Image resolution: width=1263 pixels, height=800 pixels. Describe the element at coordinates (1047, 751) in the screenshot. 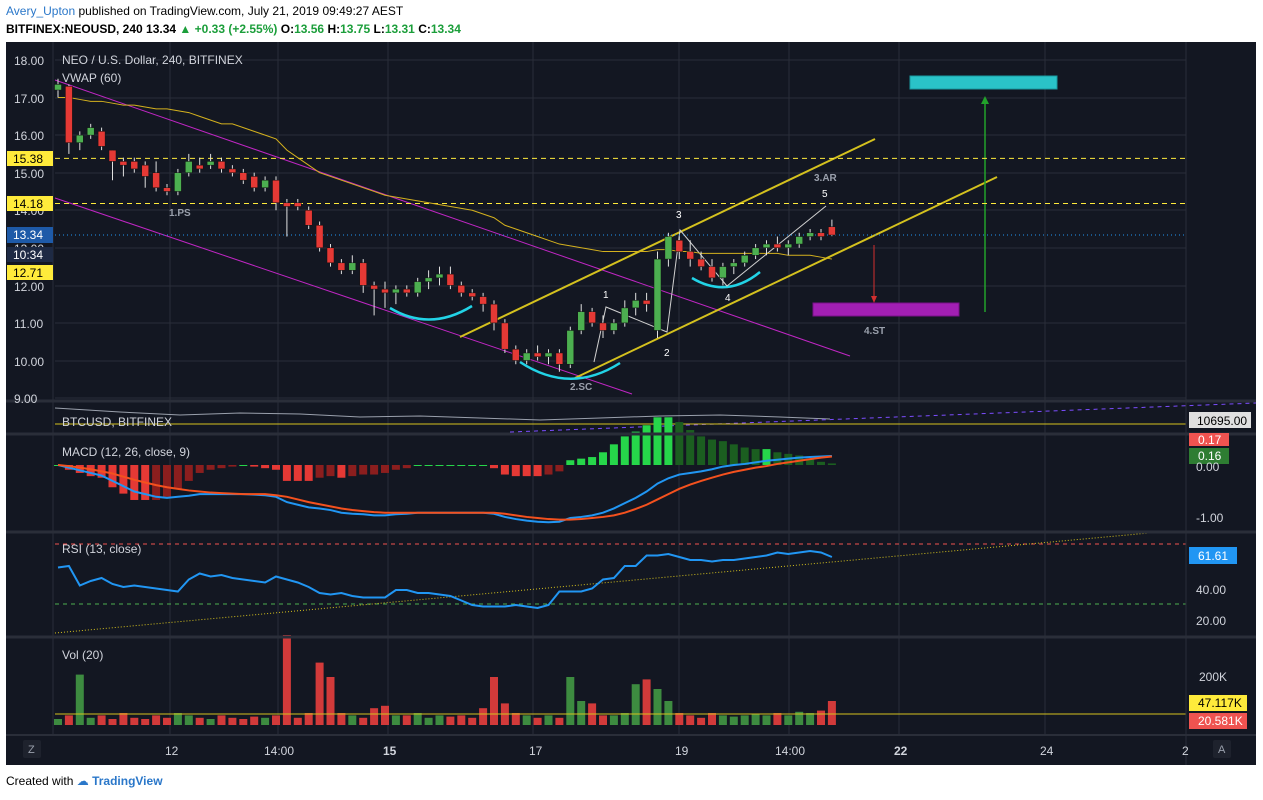

I see `time-tick: 24` at that location.